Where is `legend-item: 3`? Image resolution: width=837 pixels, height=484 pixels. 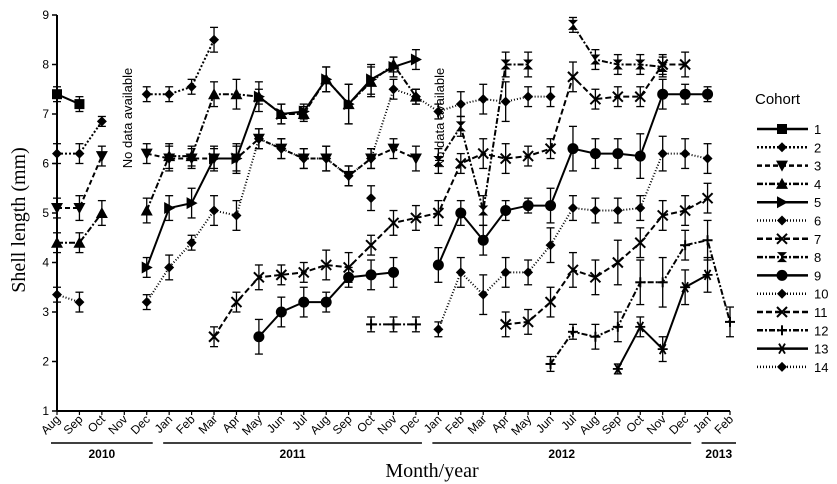
legend-item: 3 is located at coordinates (789, 166).